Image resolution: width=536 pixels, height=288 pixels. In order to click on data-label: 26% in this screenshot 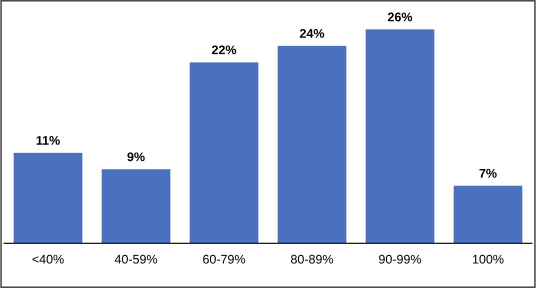, I will do `click(400, 17)`.